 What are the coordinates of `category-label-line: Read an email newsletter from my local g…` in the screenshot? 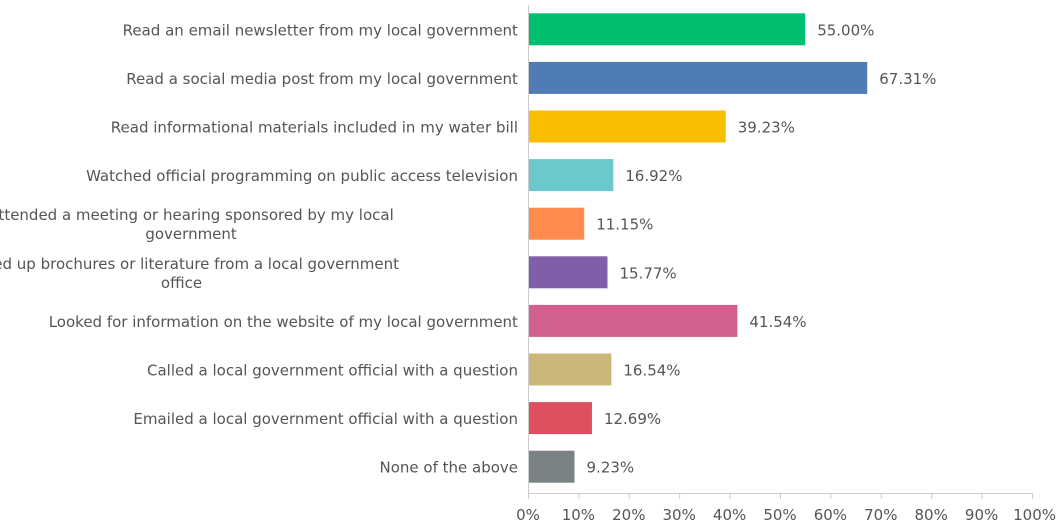 It's located at (320, 30).